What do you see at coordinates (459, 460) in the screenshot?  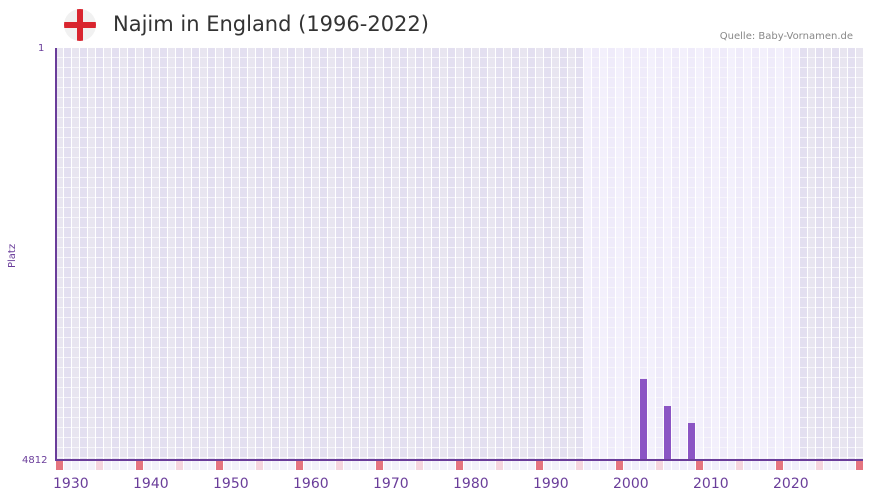 I see `x-axis-line` at bounding box center [459, 460].